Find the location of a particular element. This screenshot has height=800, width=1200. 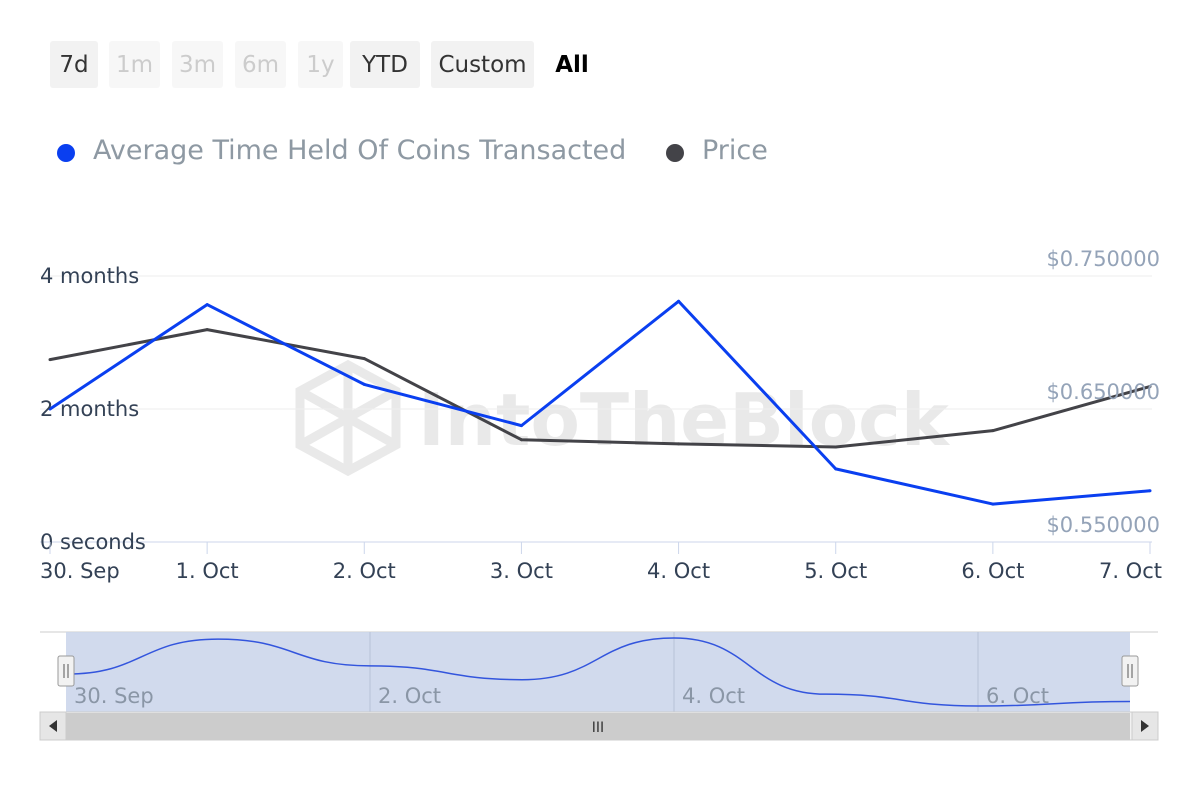

range-7d-button: 7d is located at coordinates (74, 64).